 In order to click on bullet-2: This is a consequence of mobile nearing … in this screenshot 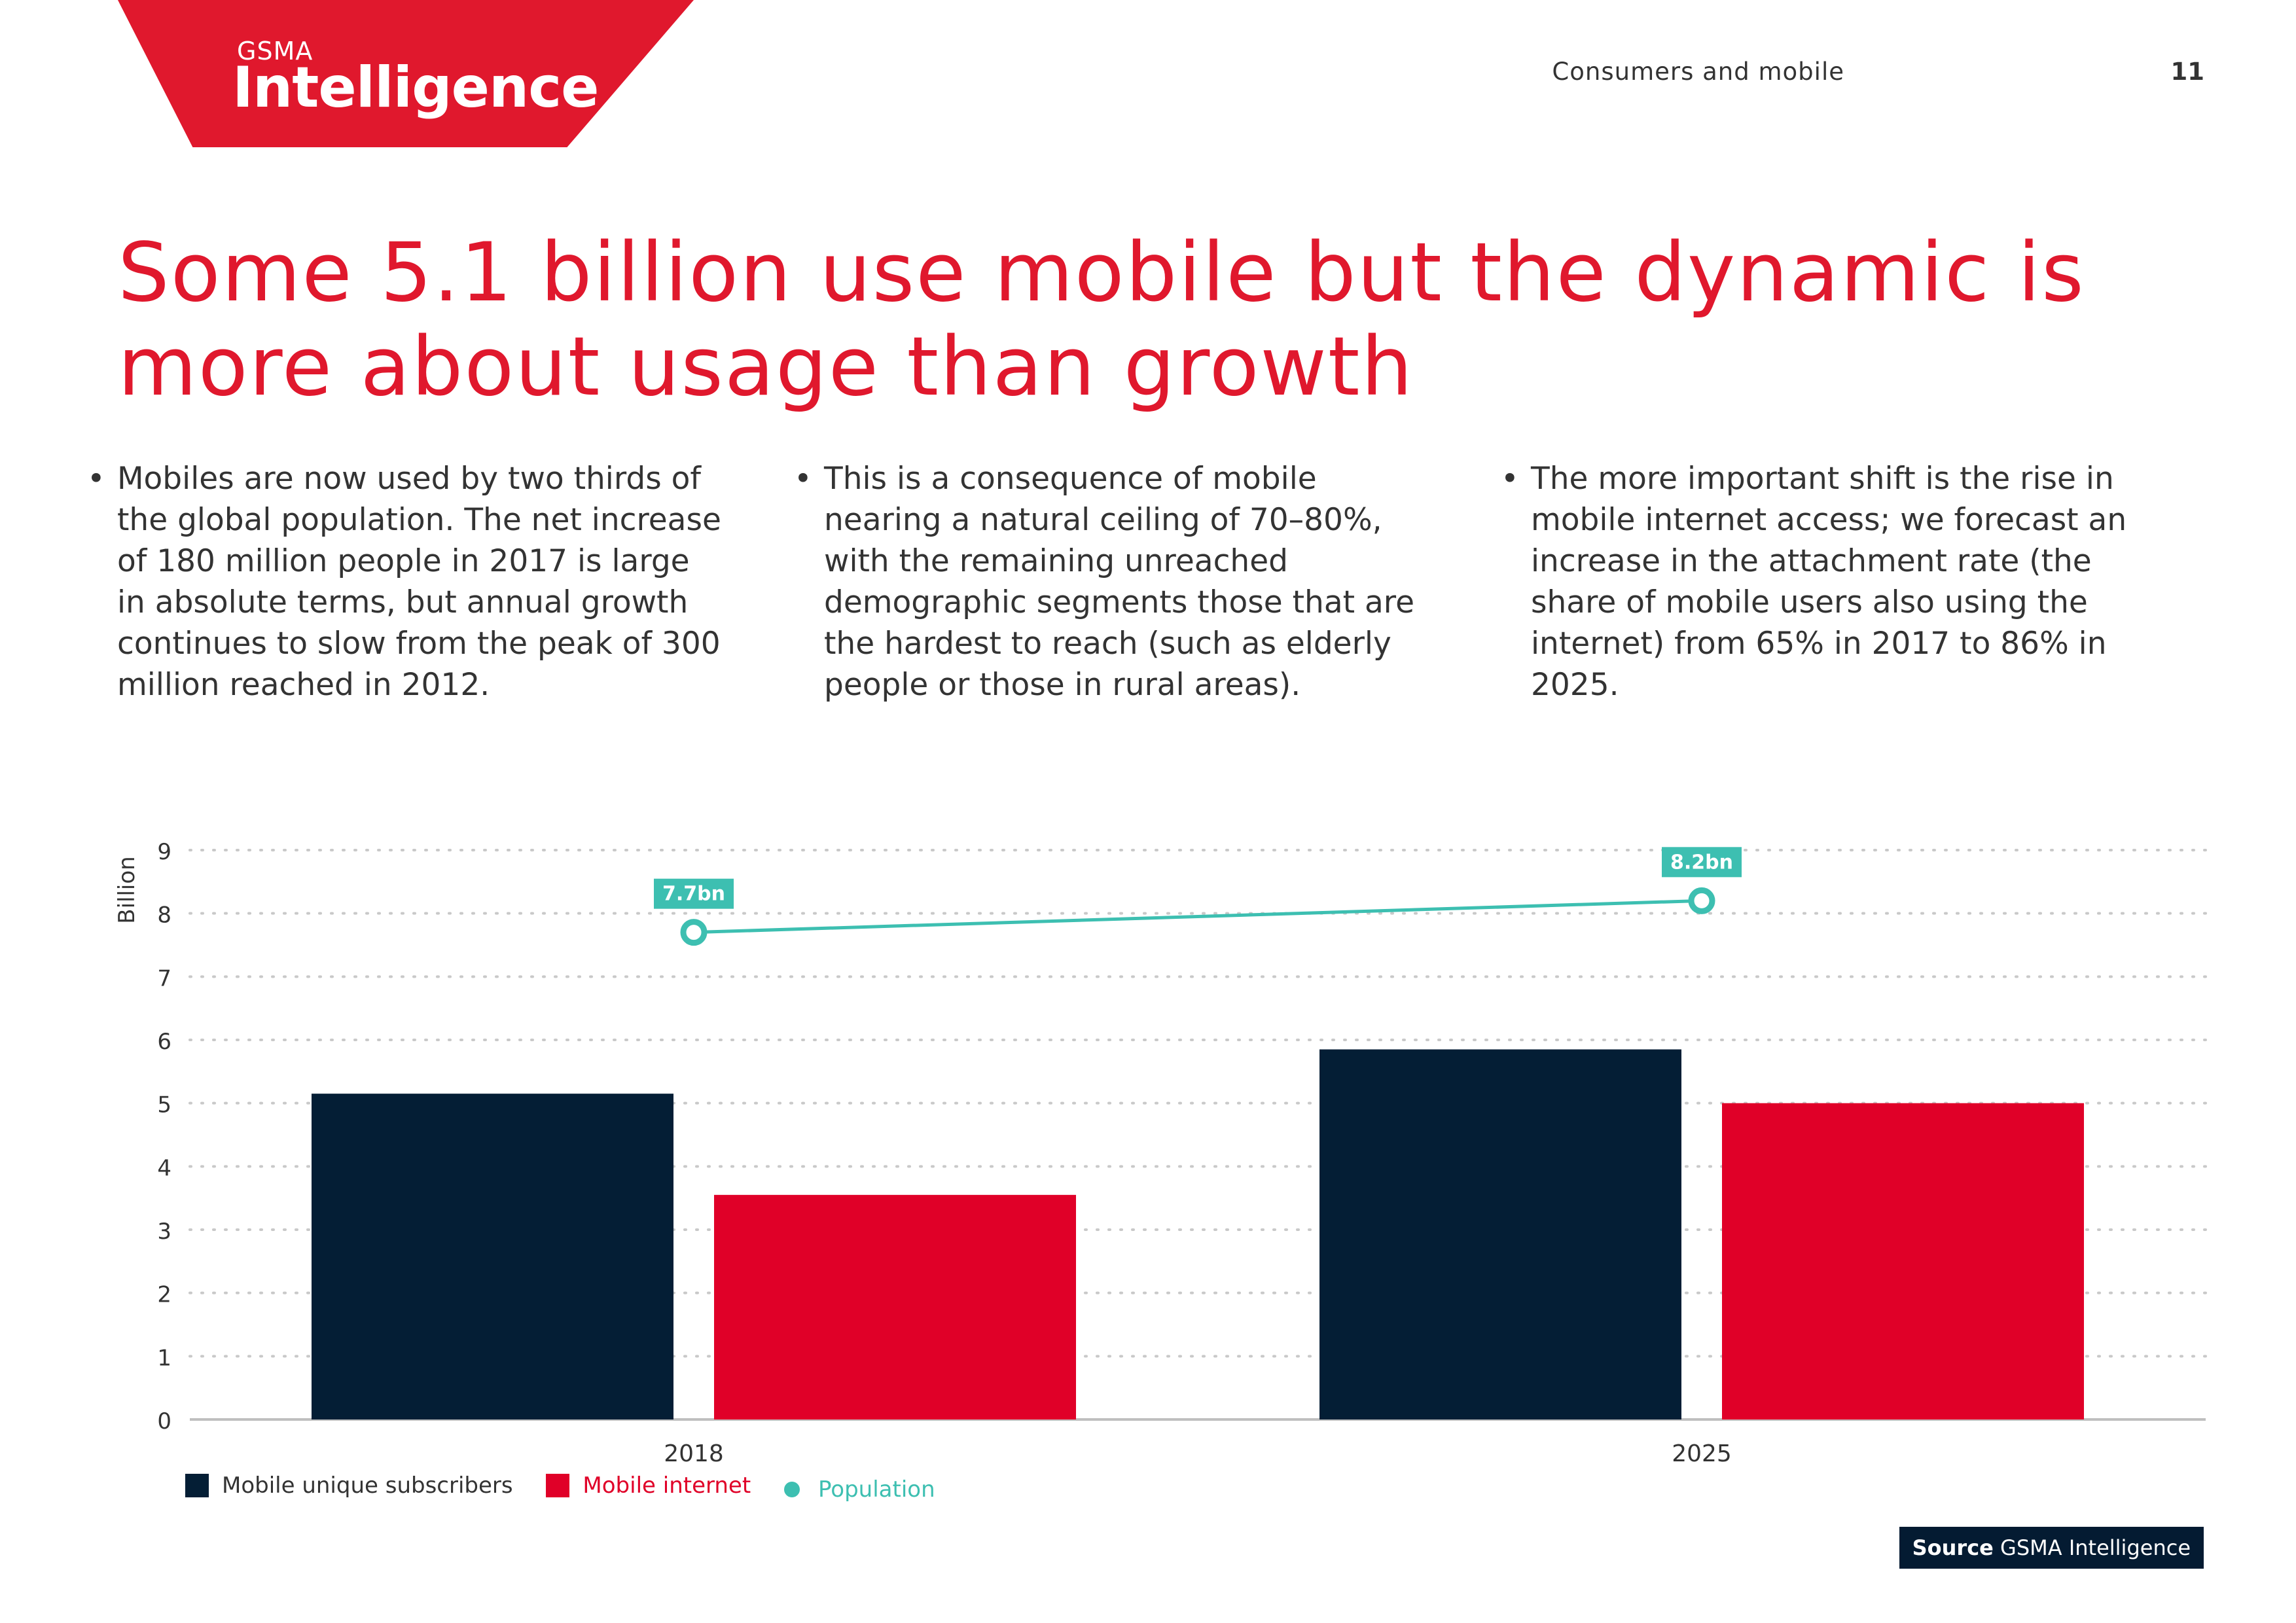, I will do `click(1141, 581)`.